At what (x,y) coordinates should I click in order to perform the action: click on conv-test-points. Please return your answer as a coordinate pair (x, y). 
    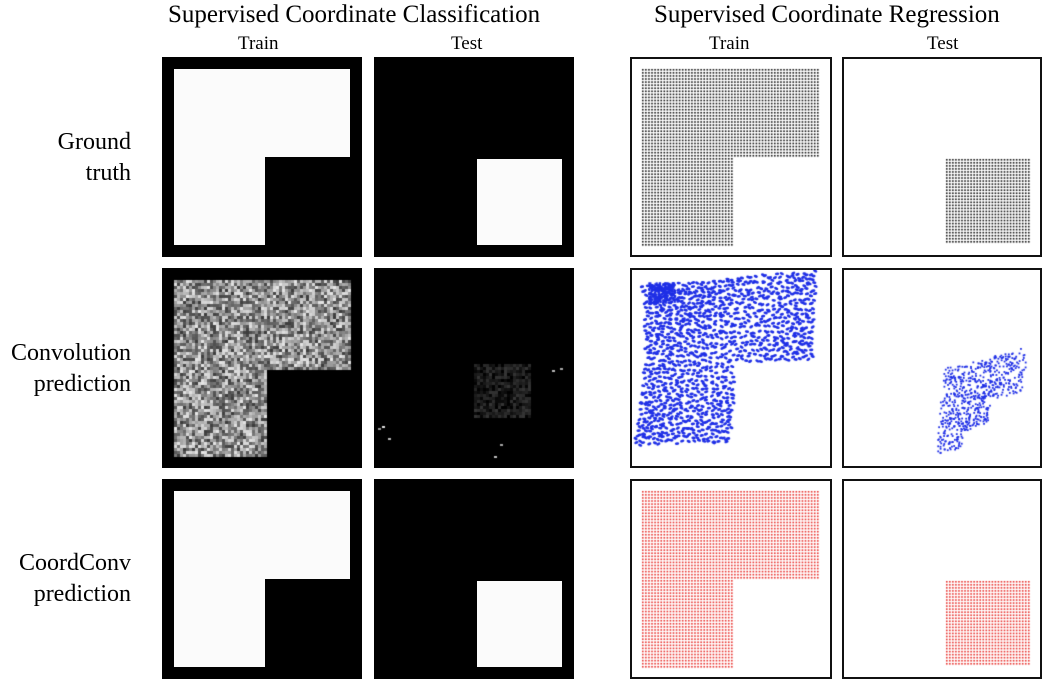
    Looking at the image, I should click on (942, 368).